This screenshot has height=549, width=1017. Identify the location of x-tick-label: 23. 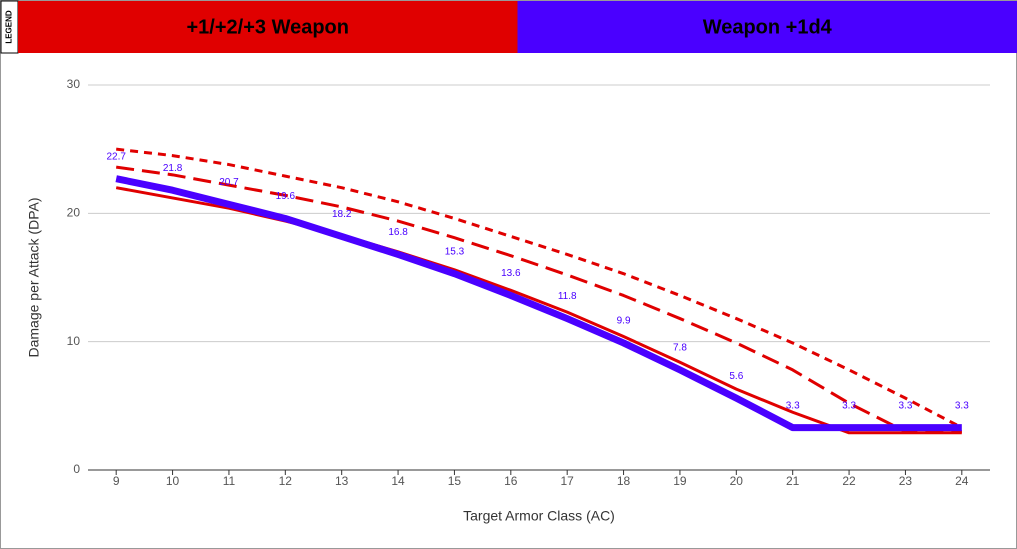
(906, 481).